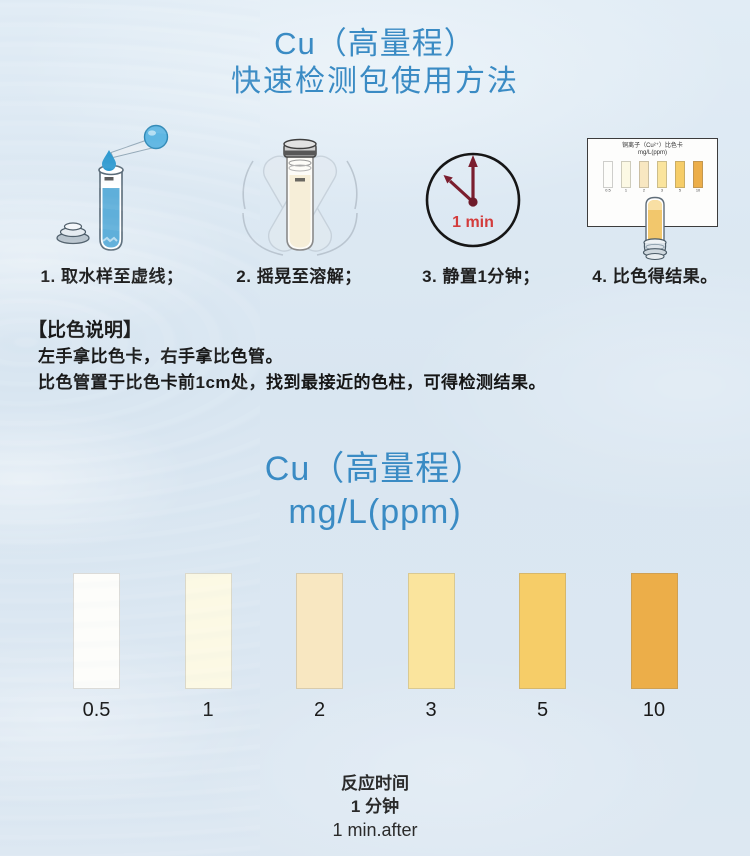  What do you see at coordinates (655, 228) in the screenshot?
I see `comparison-tube-icon` at bounding box center [655, 228].